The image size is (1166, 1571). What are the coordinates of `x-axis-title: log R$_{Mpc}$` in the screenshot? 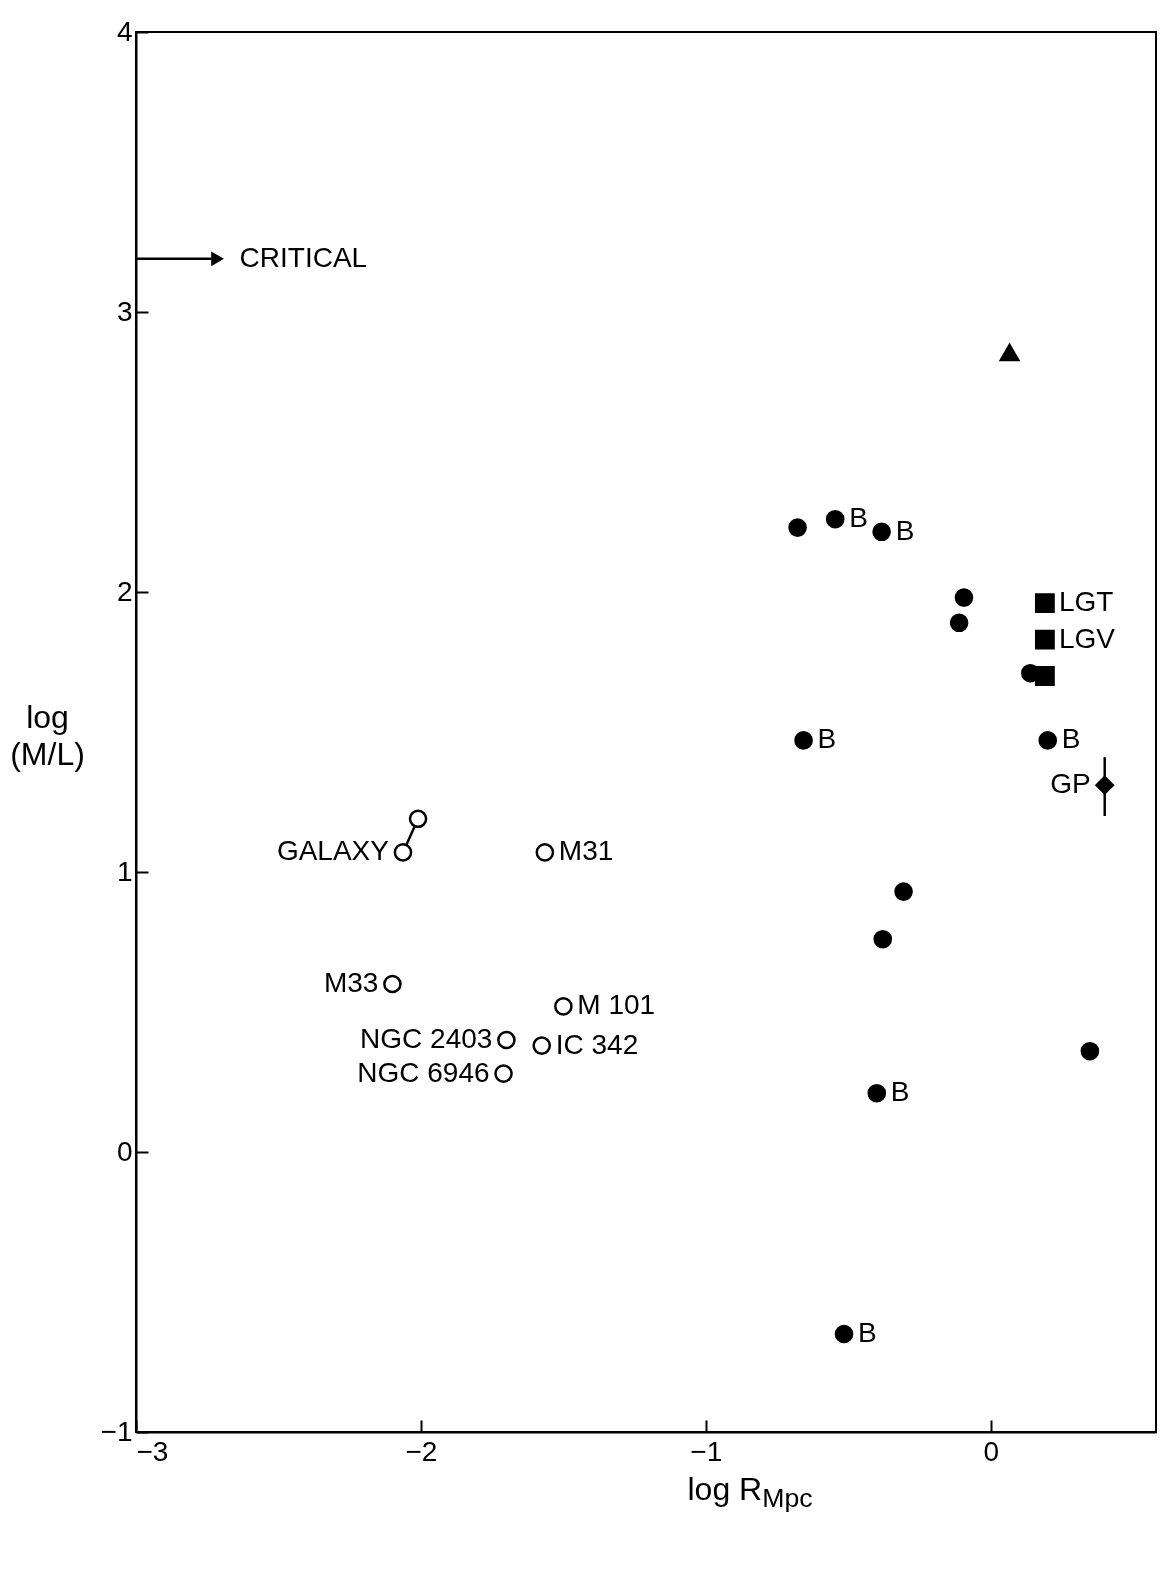 It's located at (750, 1493).